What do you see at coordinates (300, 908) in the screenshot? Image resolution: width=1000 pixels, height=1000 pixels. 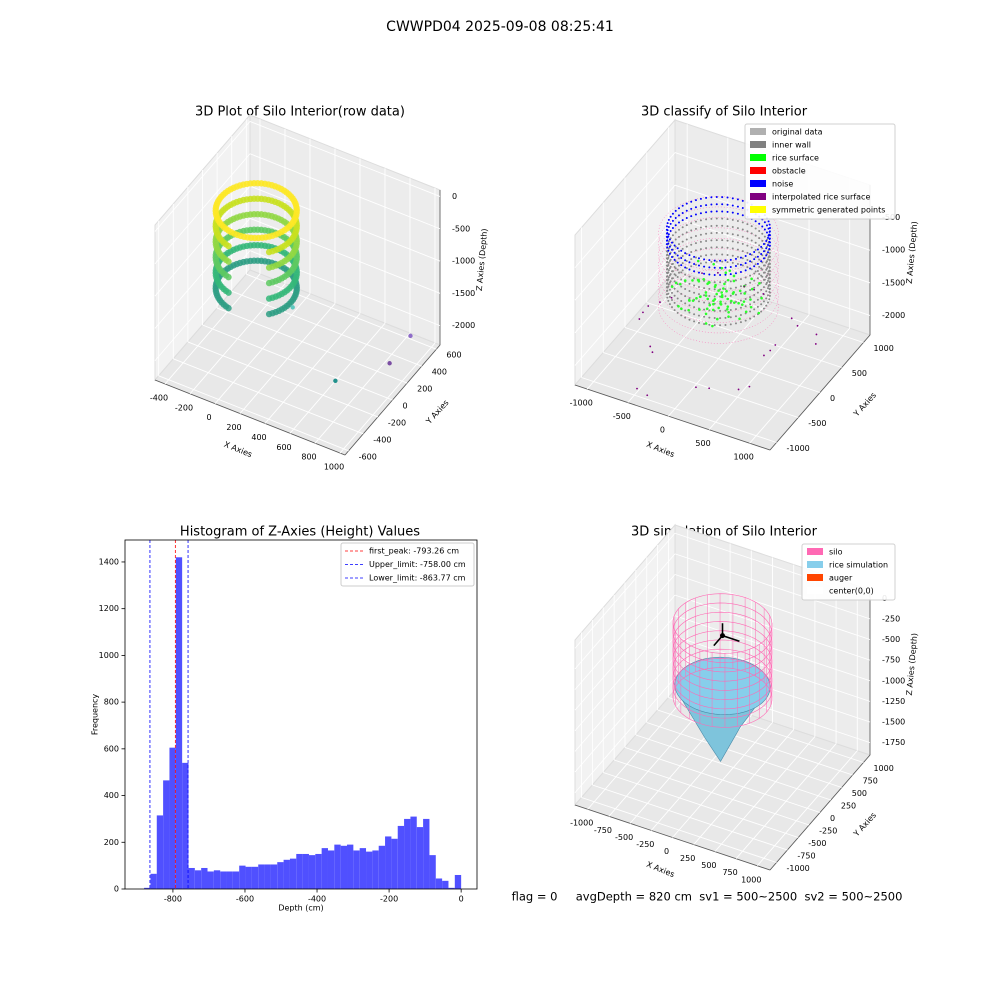 I see `x-axis-label: Depth (cm)` at bounding box center [300, 908].